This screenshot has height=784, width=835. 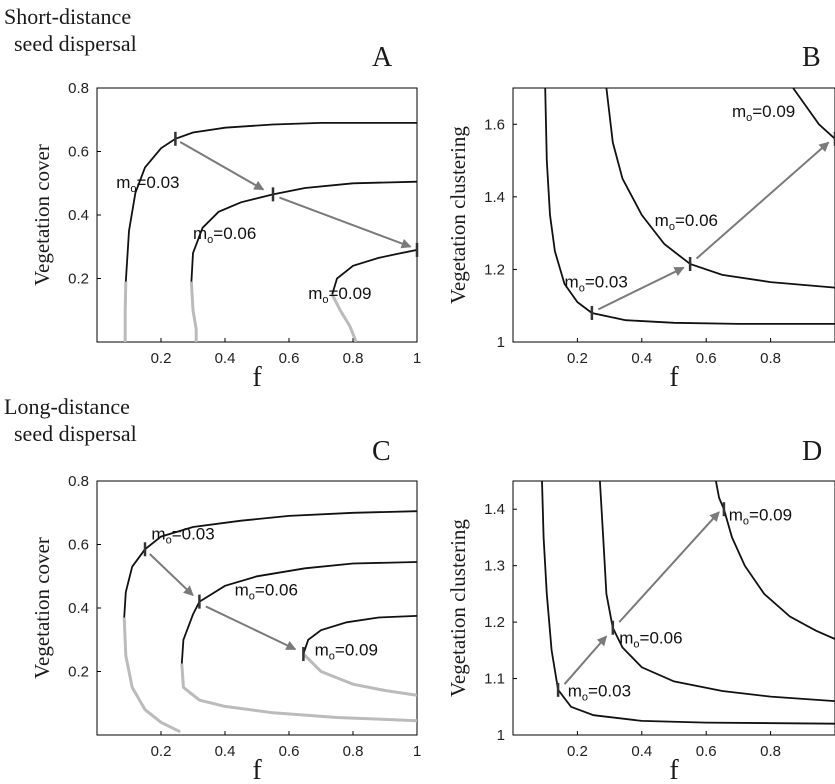 What do you see at coordinates (812, 451) in the screenshot?
I see `panel-letter: D` at bounding box center [812, 451].